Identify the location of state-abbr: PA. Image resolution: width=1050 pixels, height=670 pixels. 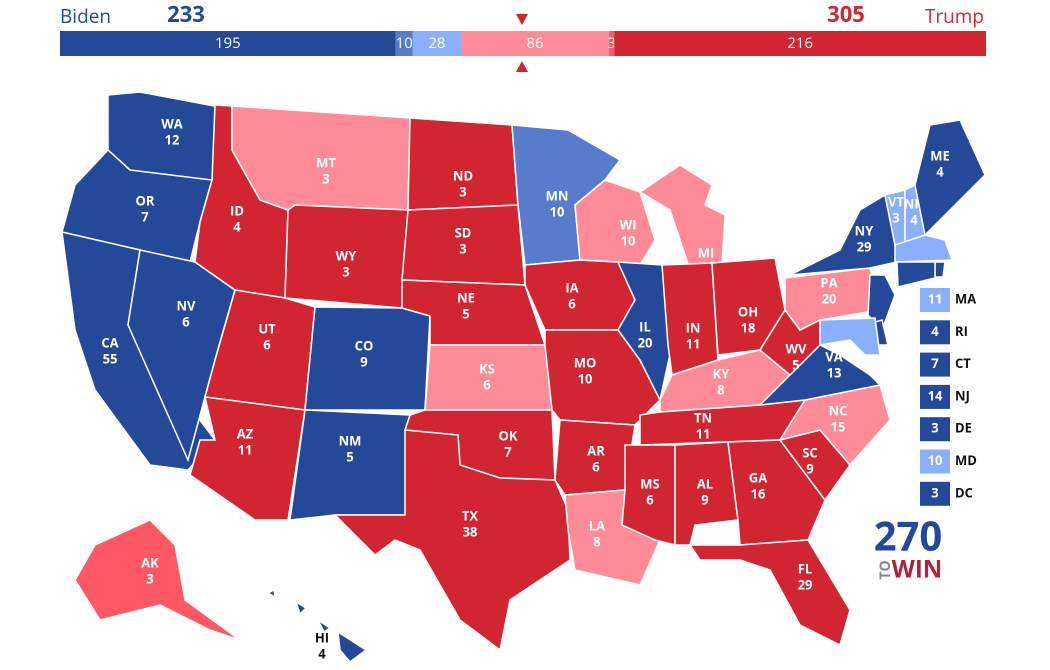
(828, 282).